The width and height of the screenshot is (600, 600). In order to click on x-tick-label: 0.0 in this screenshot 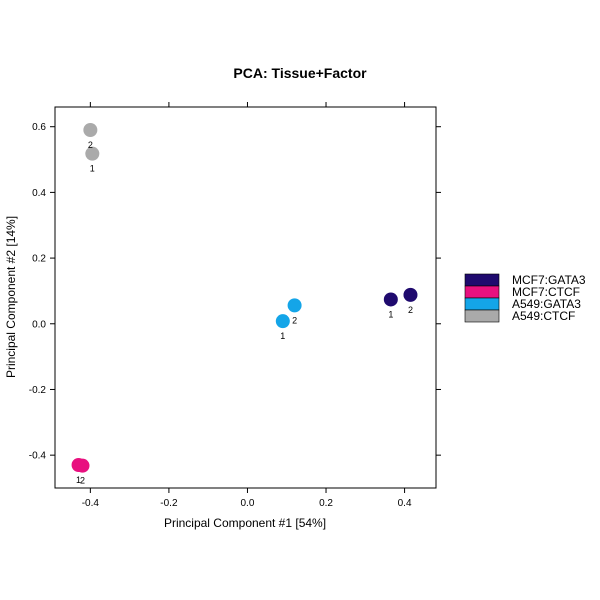, I will do `click(248, 503)`.